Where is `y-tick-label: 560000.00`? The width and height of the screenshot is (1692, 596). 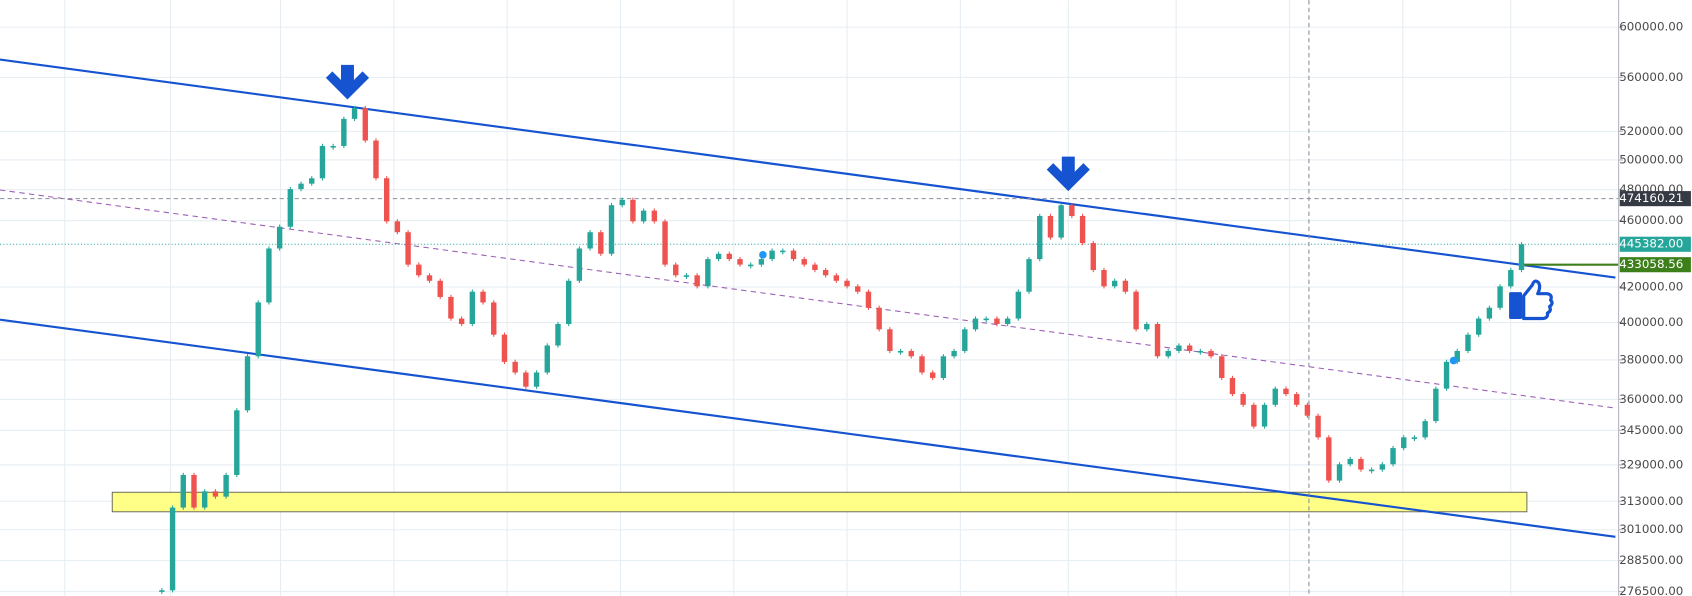
y-tick-label: 560000.00 is located at coordinates (1651, 77).